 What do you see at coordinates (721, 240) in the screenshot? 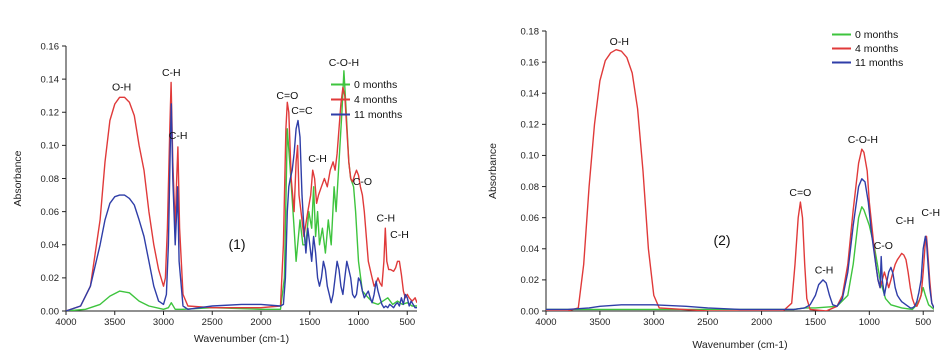
I see `panel-label: (2)` at bounding box center [721, 240].